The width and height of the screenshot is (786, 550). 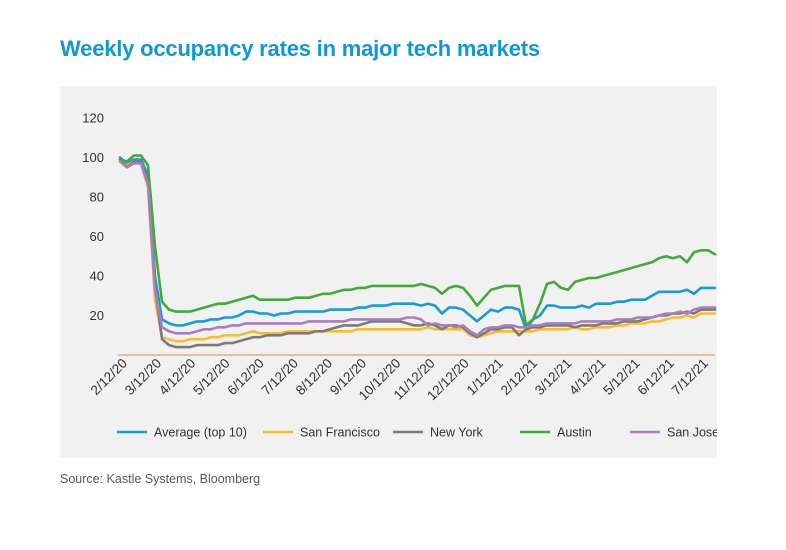 What do you see at coordinates (160, 479) in the screenshot?
I see `source-note: Source: Kastle Systems, Bloomberg` at bounding box center [160, 479].